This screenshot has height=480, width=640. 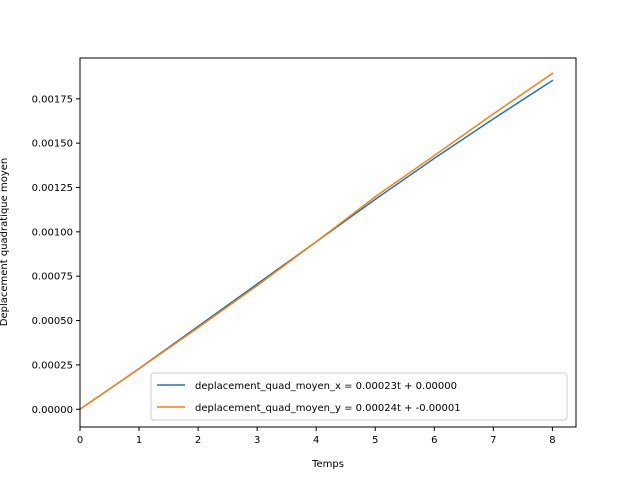 What do you see at coordinates (52, 365) in the screenshot?
I see `y-tick-label: 0.00025` at bounding box center [52, 365].